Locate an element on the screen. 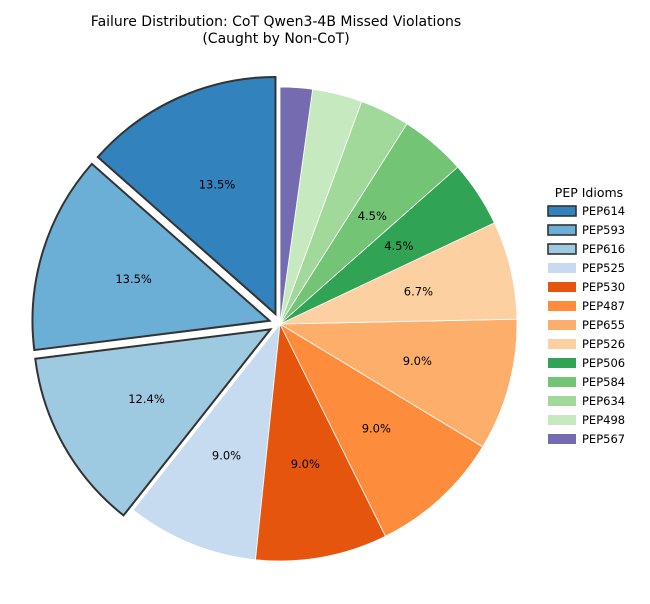 The height and width of the screenshot is (604, 650). legend-label-pep593: PEP593 is located at coordinates (603, 230).